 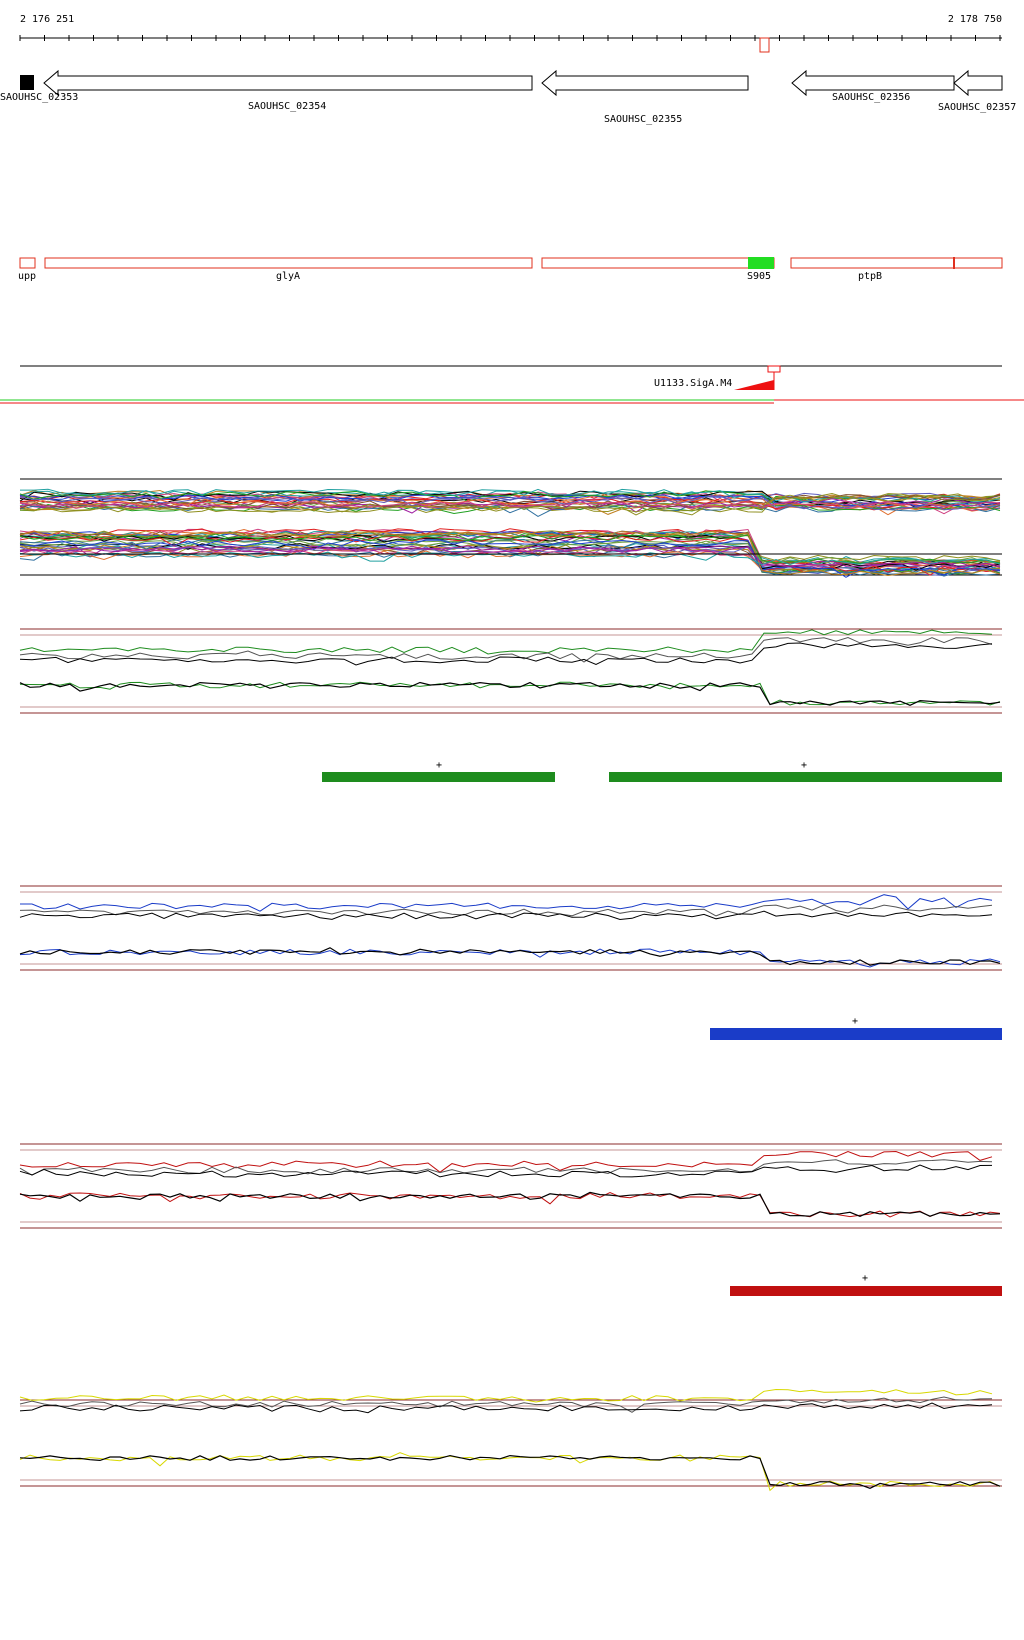 What do you see at coordinates (761, 263) in the screenshot?
I see `srna-highlight` at bounding box center [761, 263].